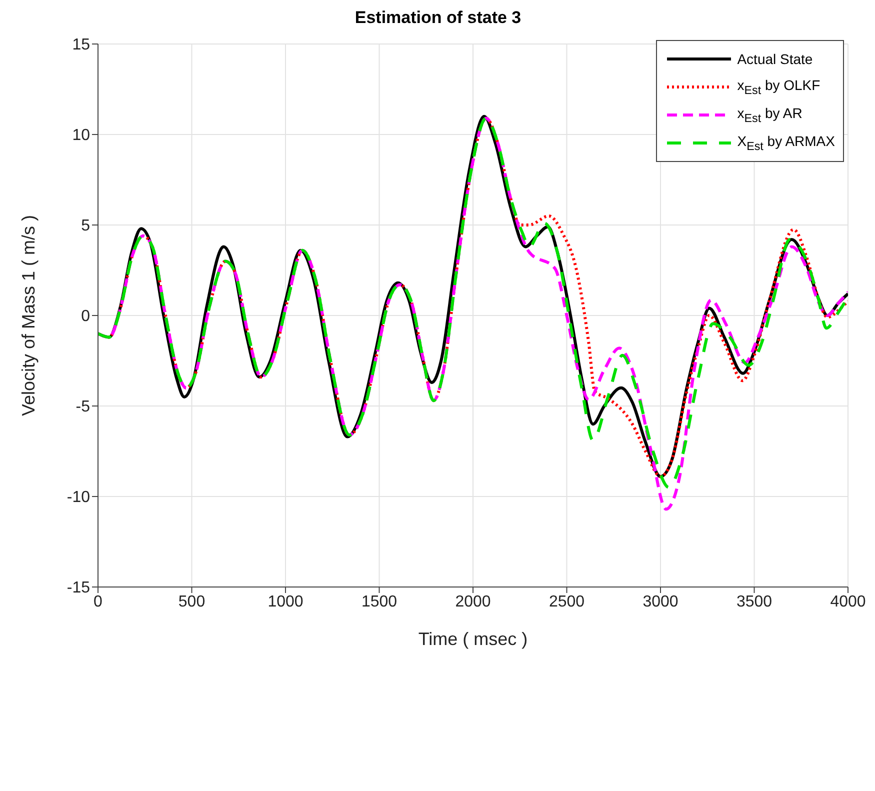 The width and height of the screenshot is (875, 791). What do you see at coordinates (286, 601) in the screenshot?
I see `x-tick-label: 1000` at bounding box center [286, 601].